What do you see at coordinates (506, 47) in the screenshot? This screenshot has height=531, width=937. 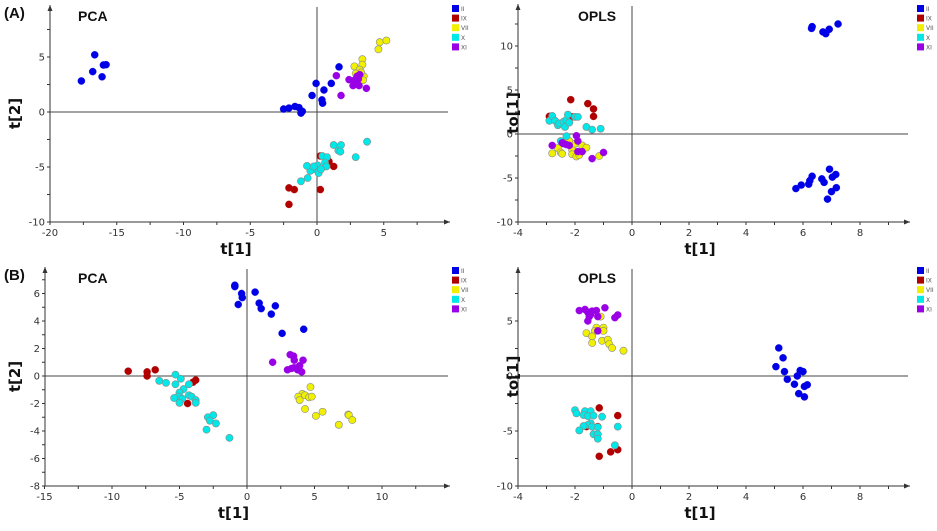 I see `y-tick-label: 10` at bounding box center [506, 47].